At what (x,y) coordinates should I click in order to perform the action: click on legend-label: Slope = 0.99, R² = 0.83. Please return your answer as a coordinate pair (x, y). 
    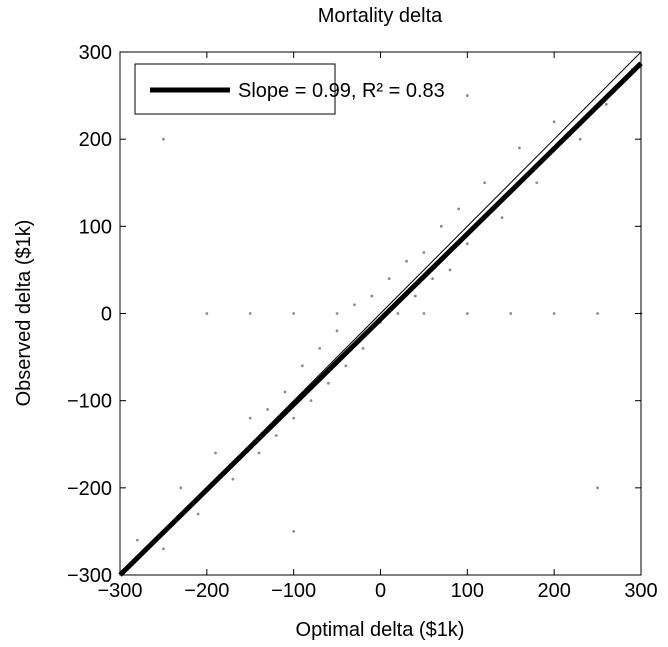
    Looking at the image, I should click on (341, 91).